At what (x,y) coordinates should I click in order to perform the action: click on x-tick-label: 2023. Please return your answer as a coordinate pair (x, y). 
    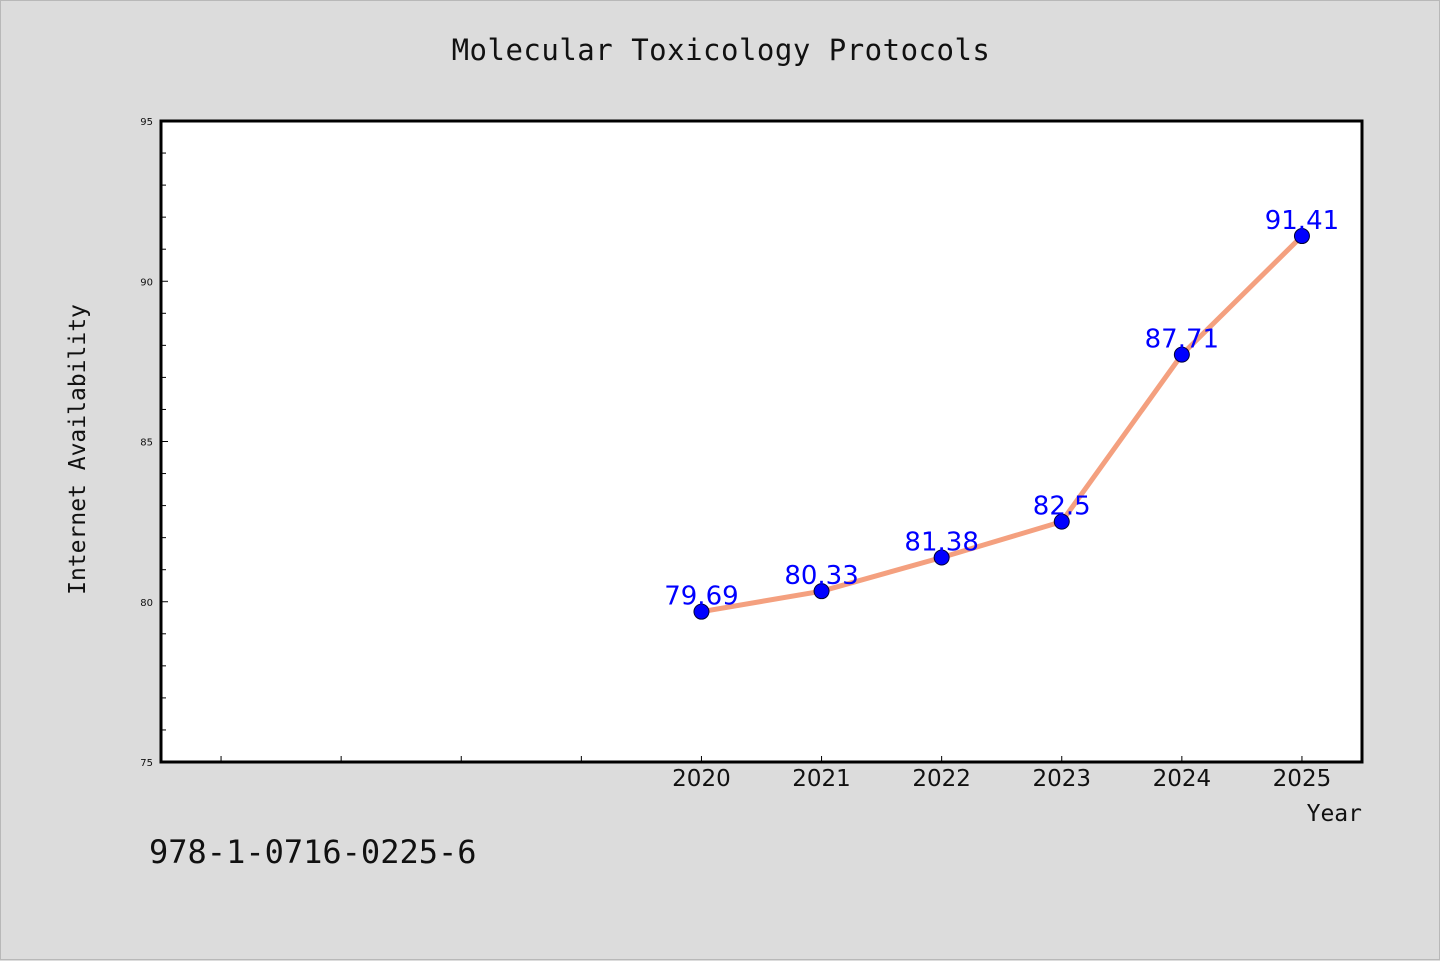
    Looking at the image, I should click on (1061, 779).